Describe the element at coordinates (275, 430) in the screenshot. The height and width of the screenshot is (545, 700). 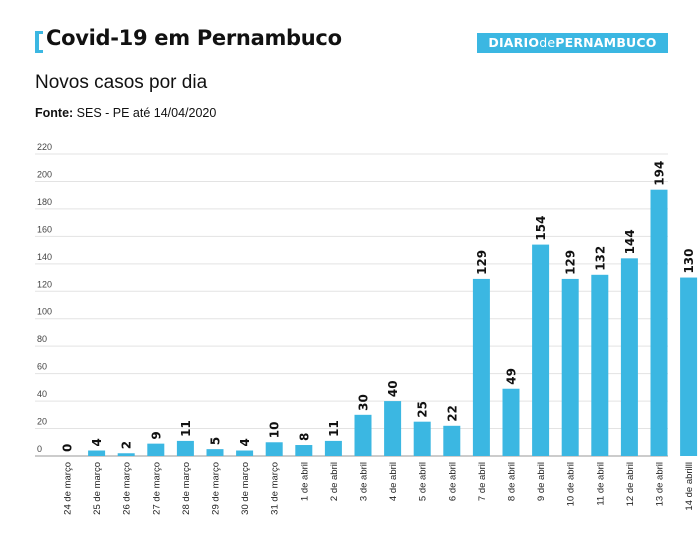
I see `data-label: 10` at that location.